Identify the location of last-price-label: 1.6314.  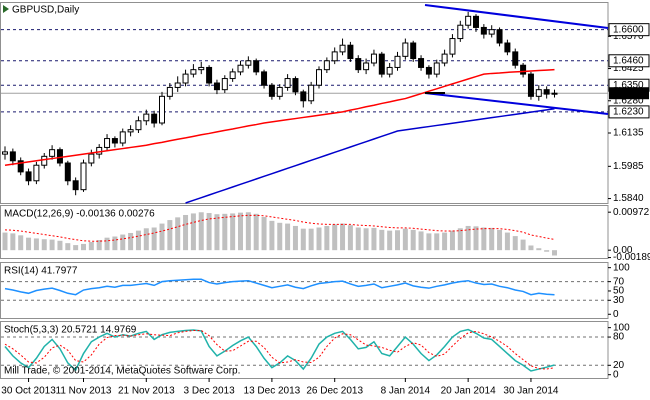
(628, 93).